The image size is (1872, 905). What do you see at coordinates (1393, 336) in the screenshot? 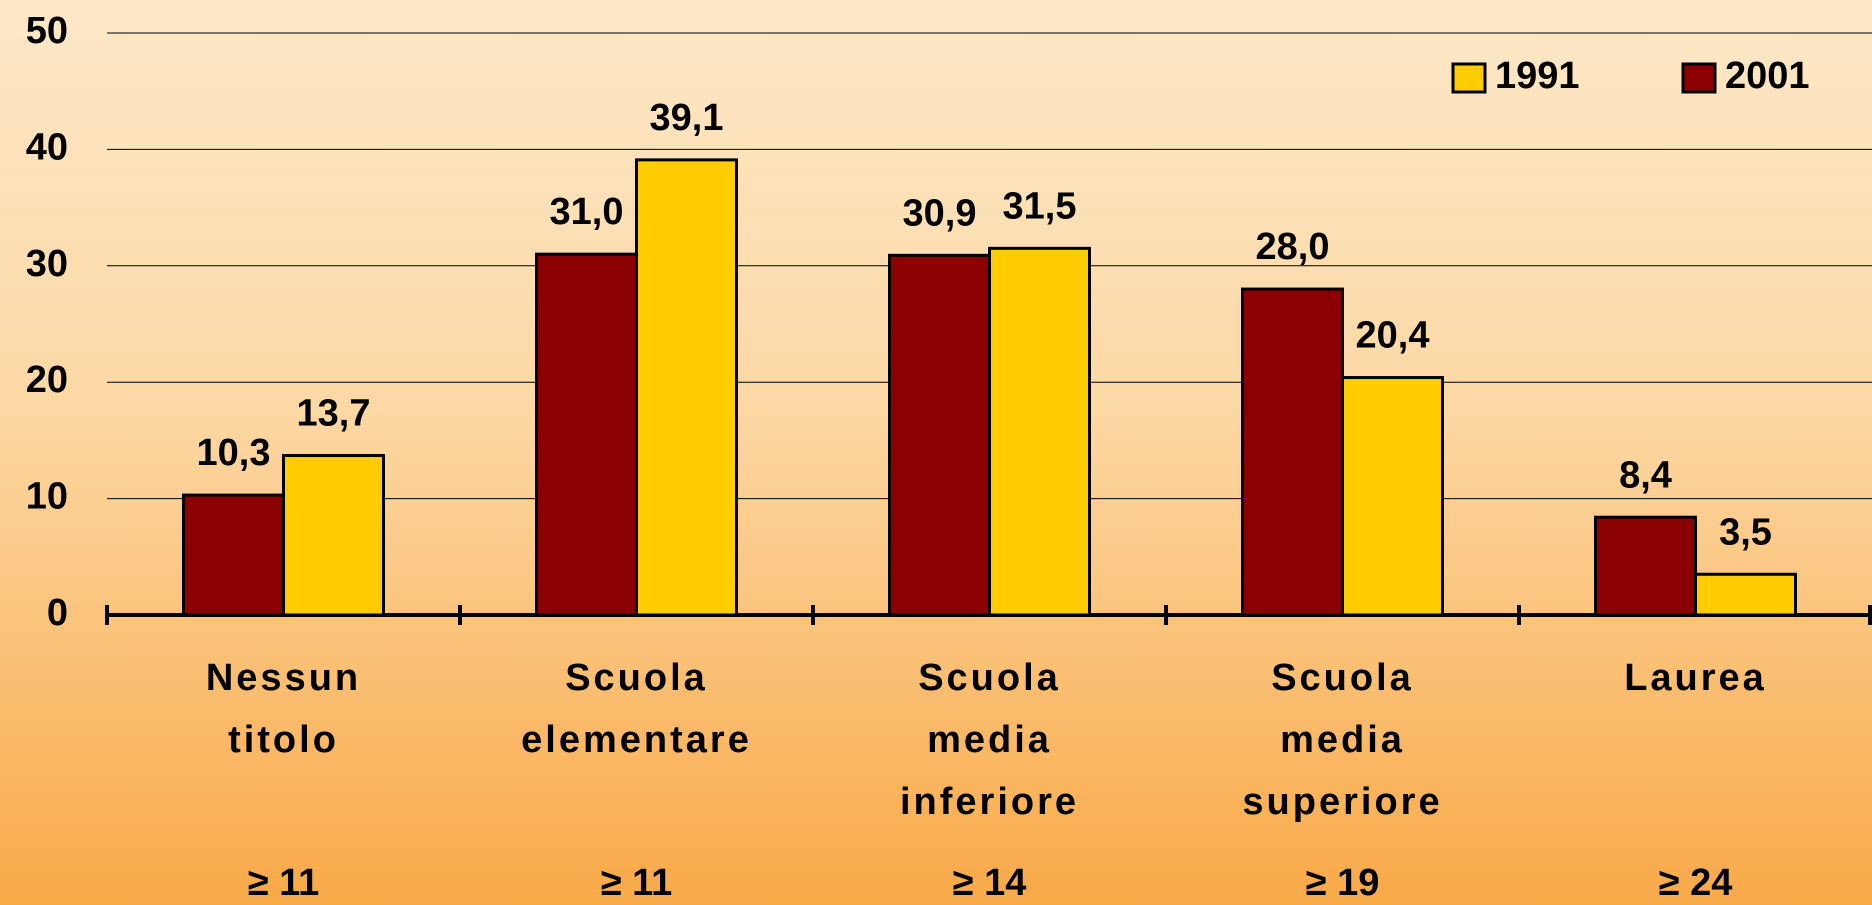
I see `value-label: 20,4` at bounding box center [1393, 336].